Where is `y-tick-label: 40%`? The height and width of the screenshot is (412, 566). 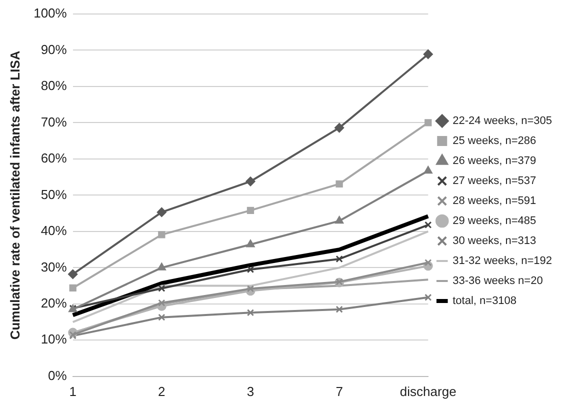 y-tick-label: 40% is located at coordinates (54, 230).